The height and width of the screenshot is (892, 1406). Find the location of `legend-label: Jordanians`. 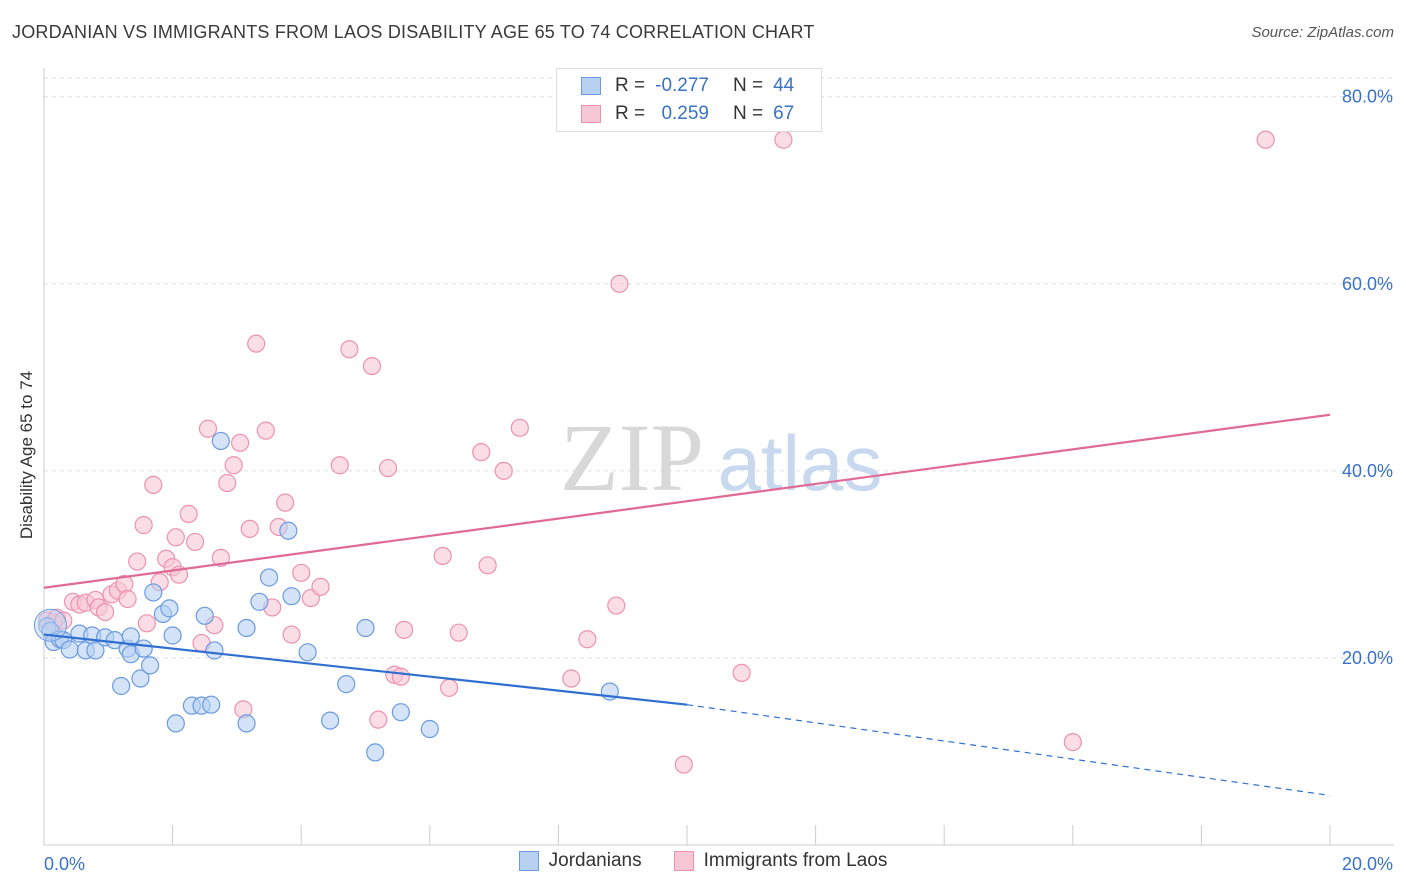

legend-label: Jordanians is located at coordinates (595, 860).